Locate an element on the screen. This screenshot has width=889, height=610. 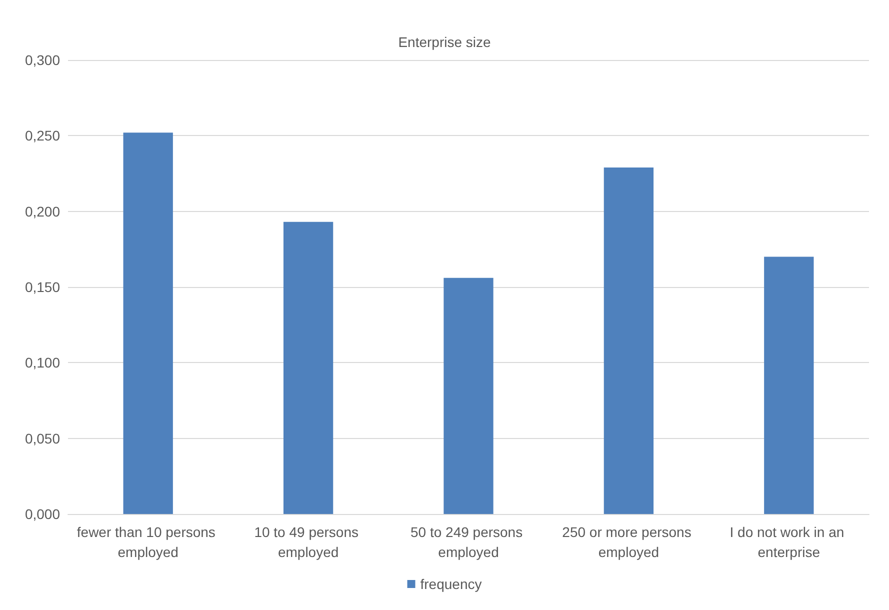
x-tick-label: I do not work in an enterprise is located at coordinates (789, 542).